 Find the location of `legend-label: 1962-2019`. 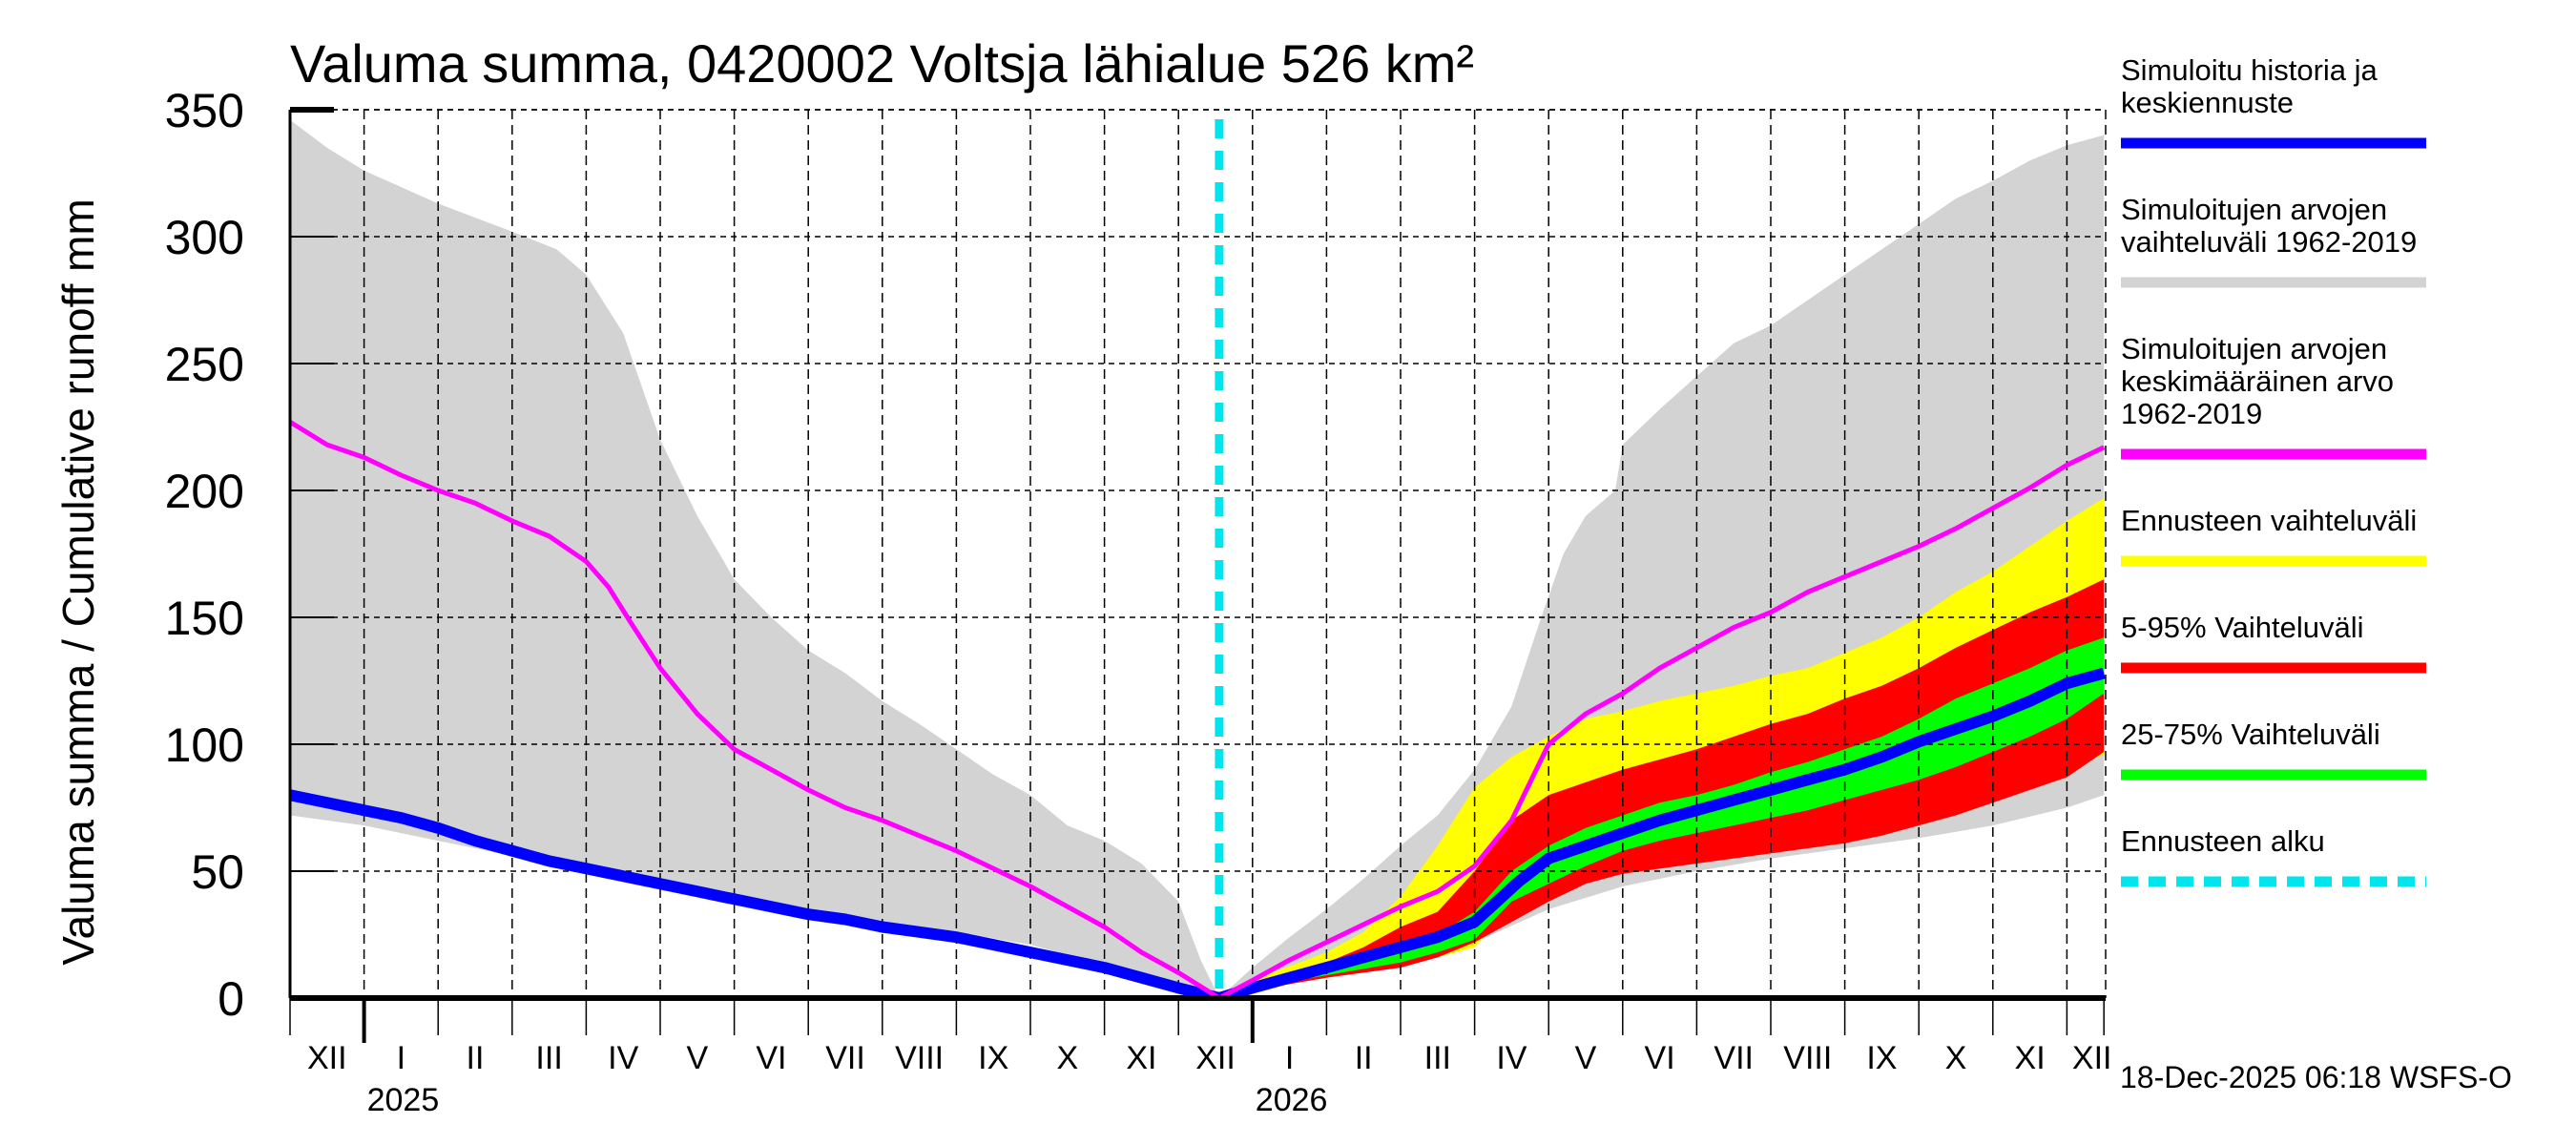

legend-label: 1962-2019 is located at coordinates (2191, 414).